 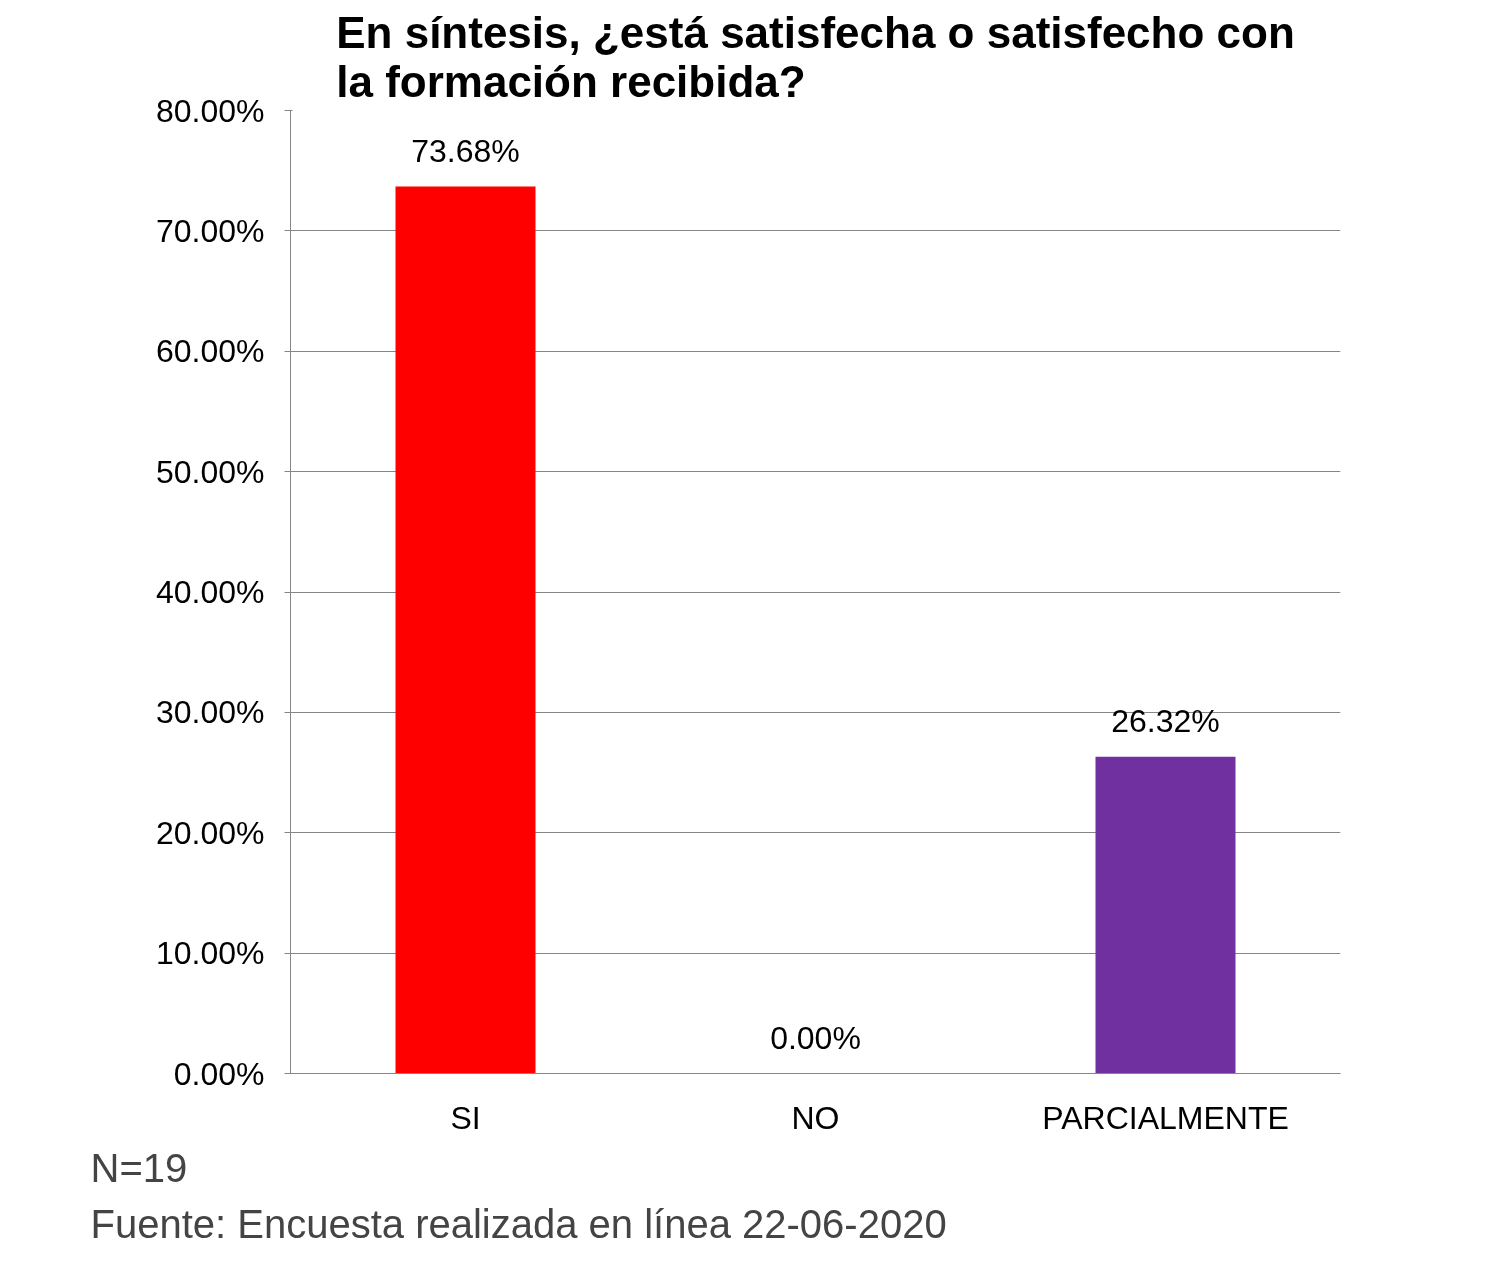 I want to click on y-tick-label: 80.00%, so click(x=210, y=110).